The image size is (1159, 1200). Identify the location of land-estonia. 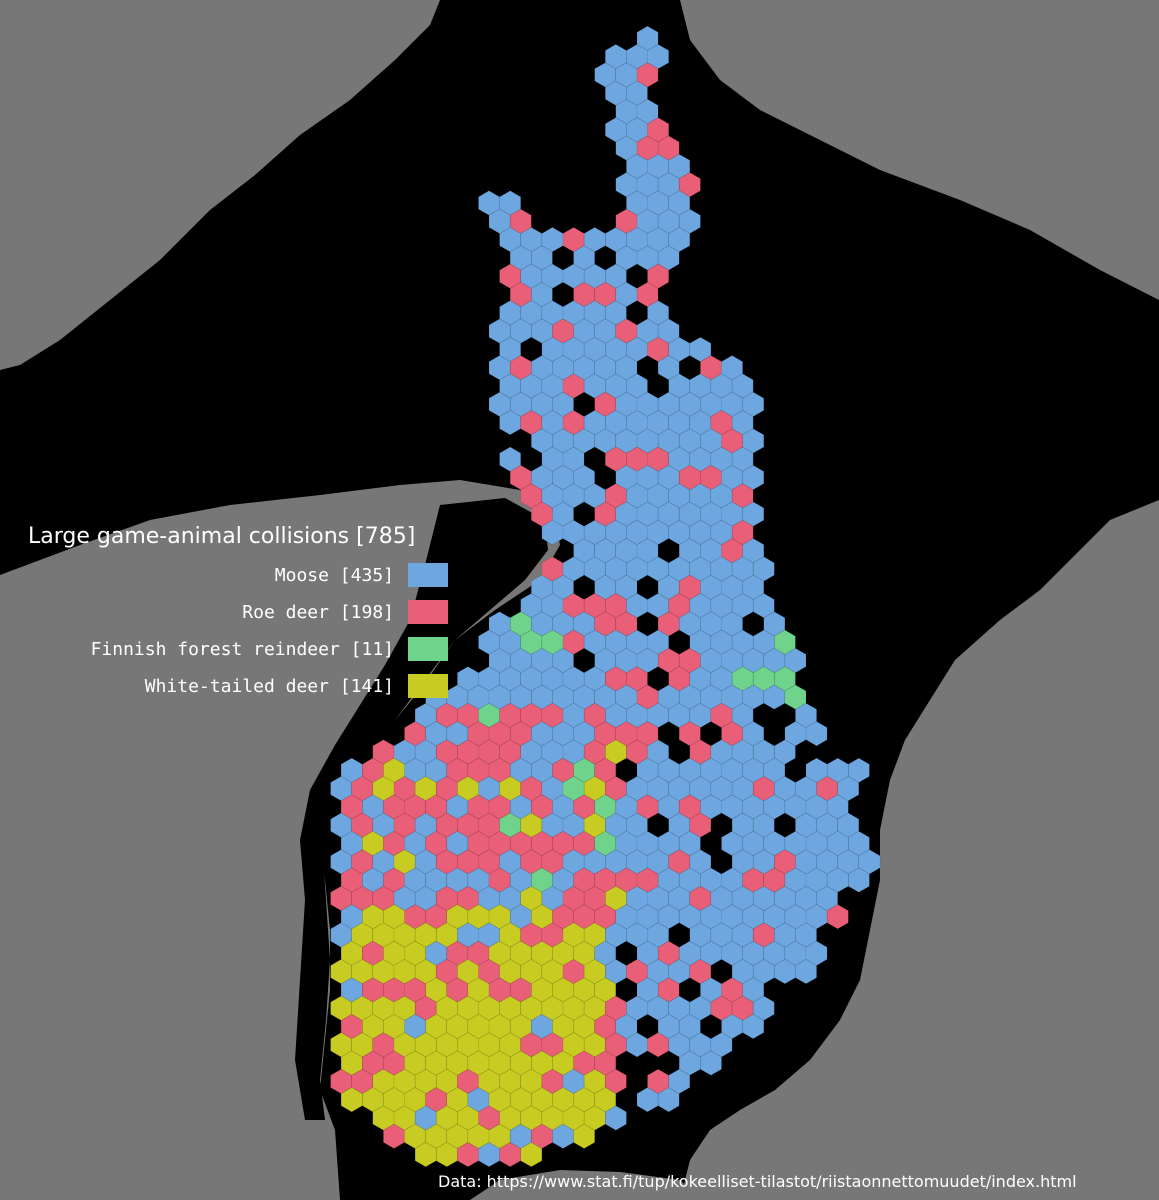
(585, 1185).